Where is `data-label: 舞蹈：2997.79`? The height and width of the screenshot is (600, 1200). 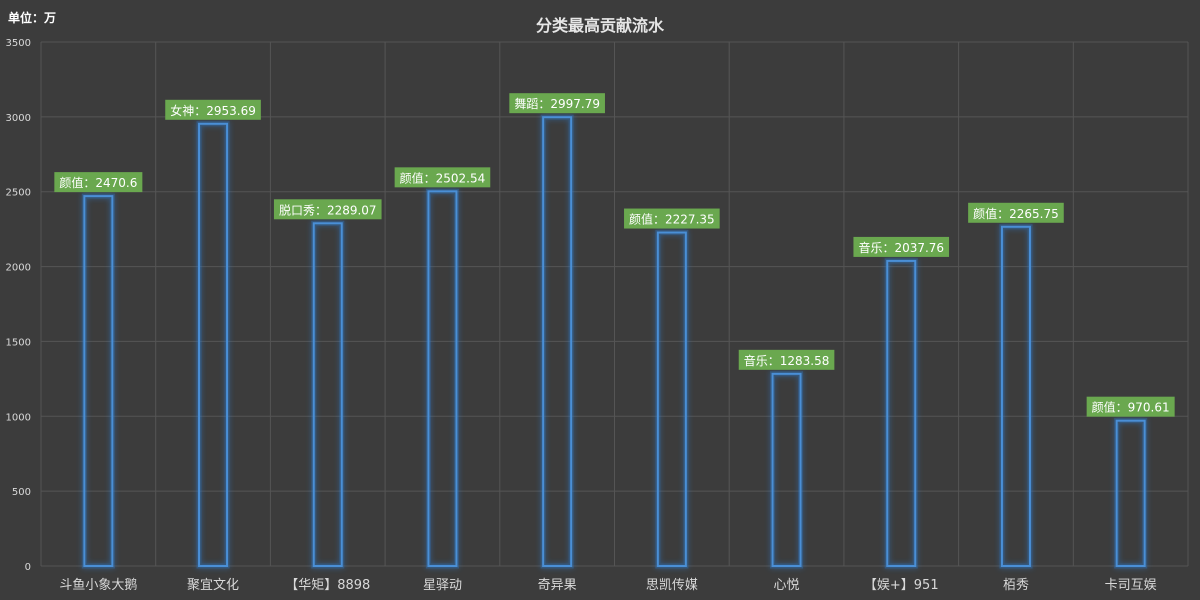 data-label: 舞蹈：2997.79 is located at coordinates (557, 104).